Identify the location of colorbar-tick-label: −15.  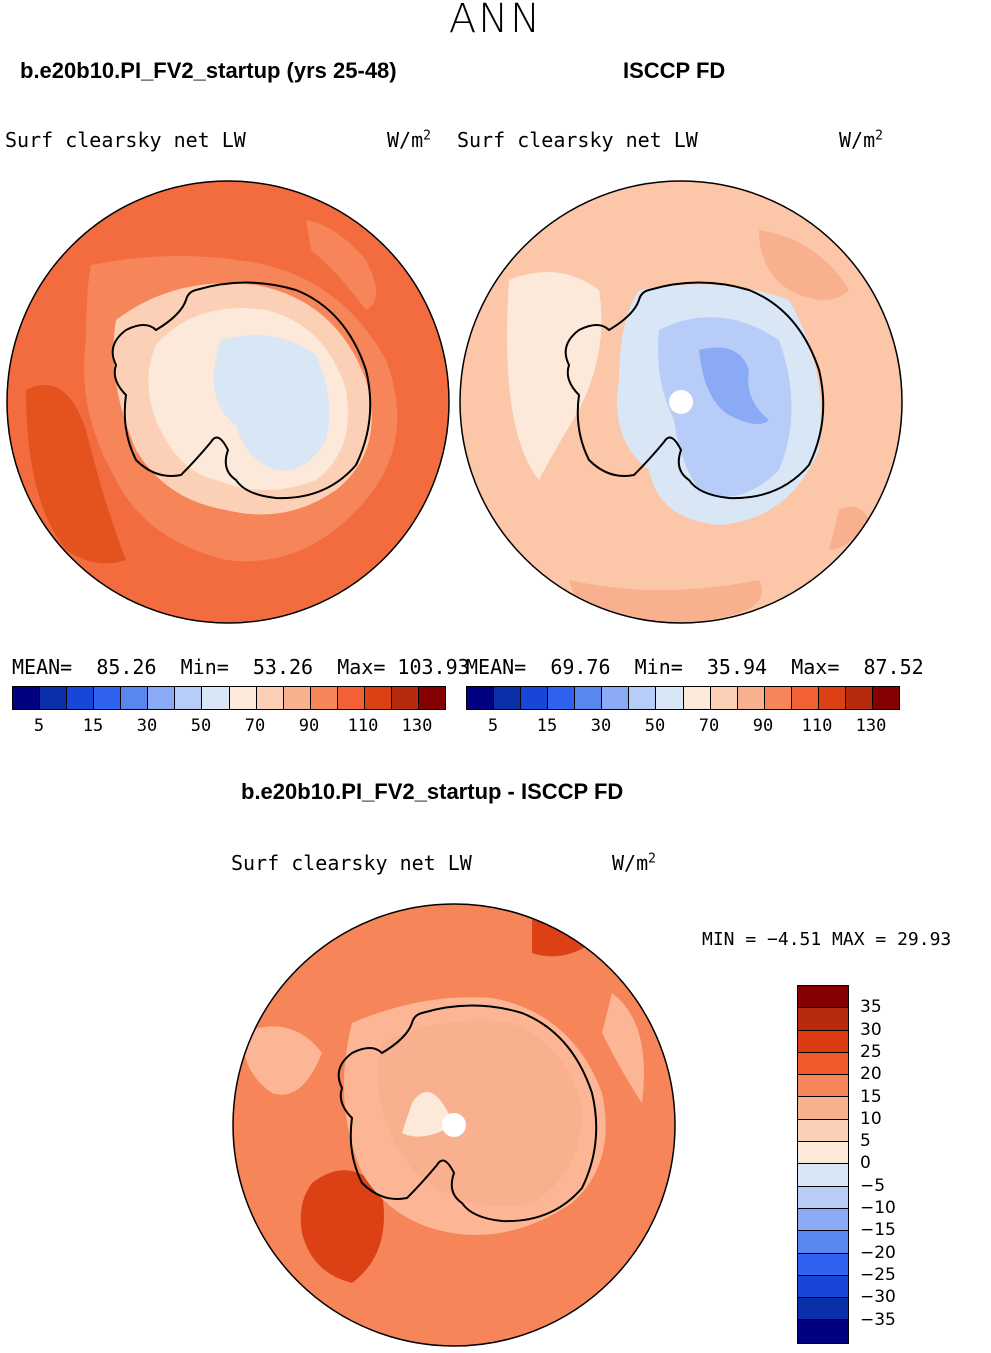
(878, 1230).